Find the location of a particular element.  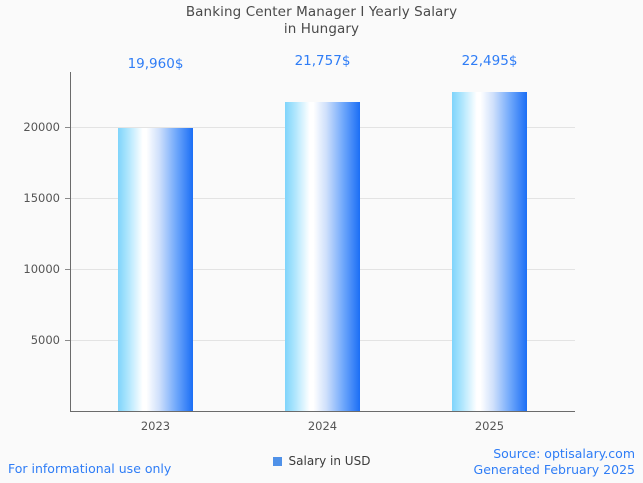

xtick-label-2023: 2023 is located at coordinates (155, 426).